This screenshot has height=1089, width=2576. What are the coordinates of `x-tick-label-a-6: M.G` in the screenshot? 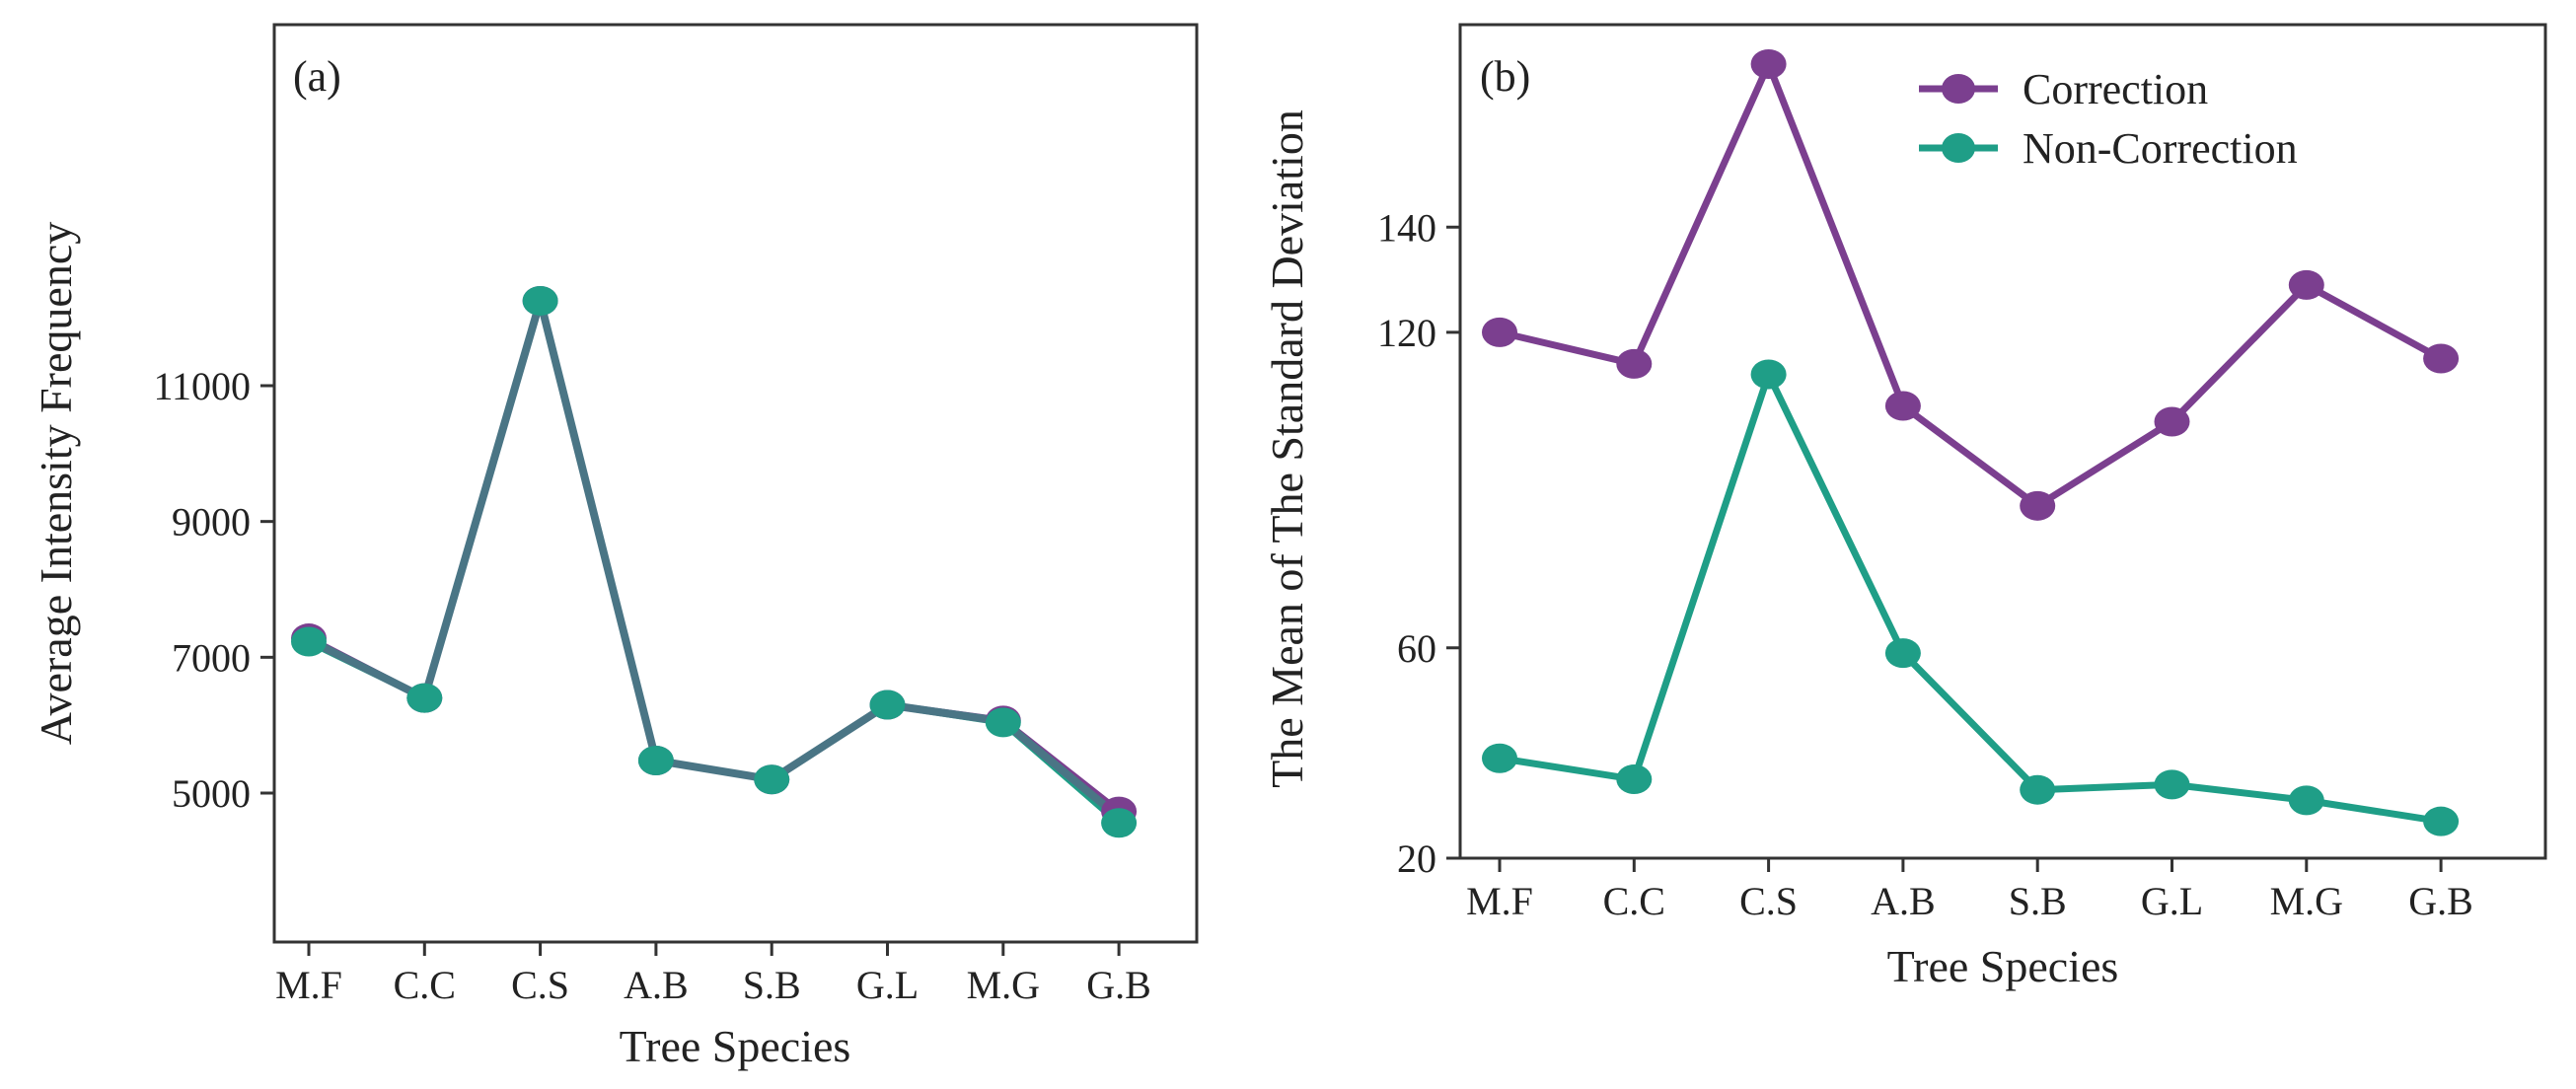 It's located at (1003, 985).